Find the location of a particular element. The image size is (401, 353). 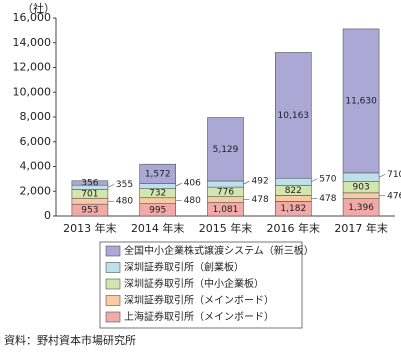

data-label: 5,129 is located at coordinates (226, 150).